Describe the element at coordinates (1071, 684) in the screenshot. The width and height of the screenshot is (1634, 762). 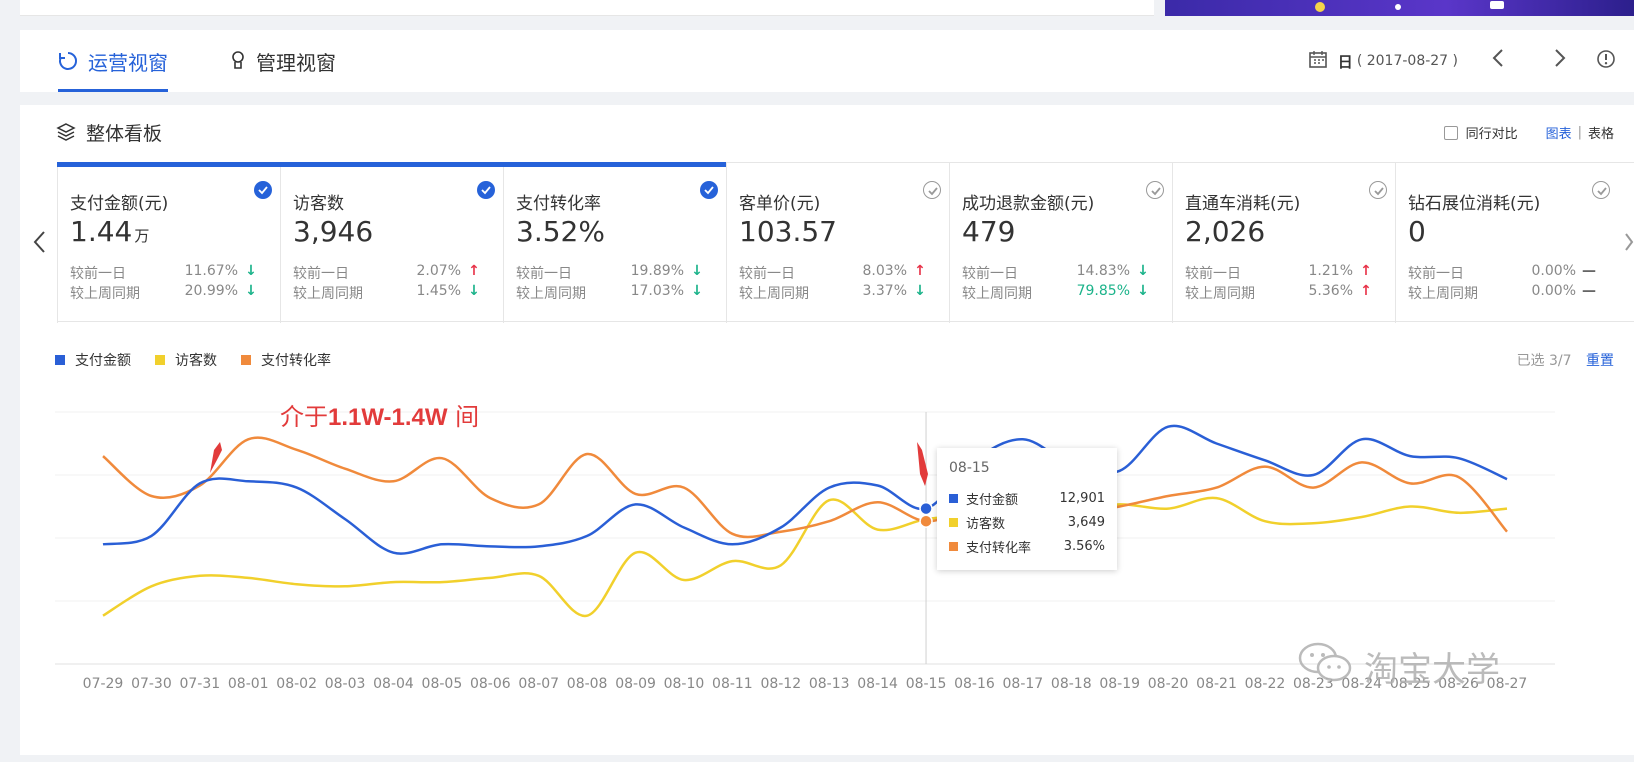
I see `x-tick-label: 08-18` at that location.